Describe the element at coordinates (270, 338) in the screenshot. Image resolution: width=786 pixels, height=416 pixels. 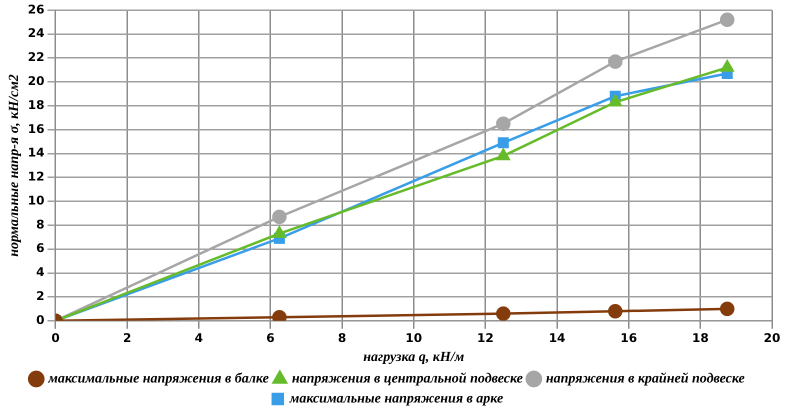
I see `x-tick-label: 6` at that location.